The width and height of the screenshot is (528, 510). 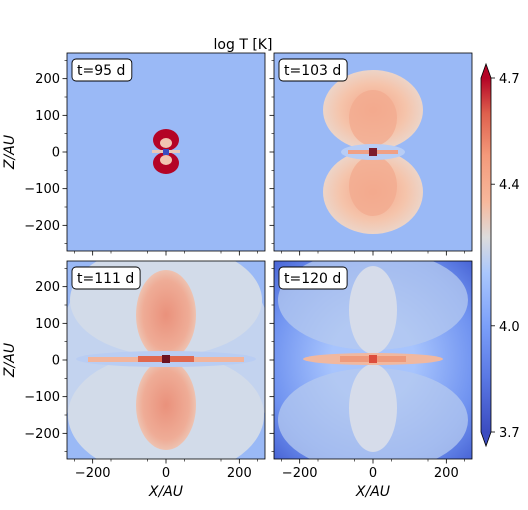 What do you see at coordinates (166, 143) in the screenshot?
I see `upper-lobe-core` at bounding box center [166, 143].